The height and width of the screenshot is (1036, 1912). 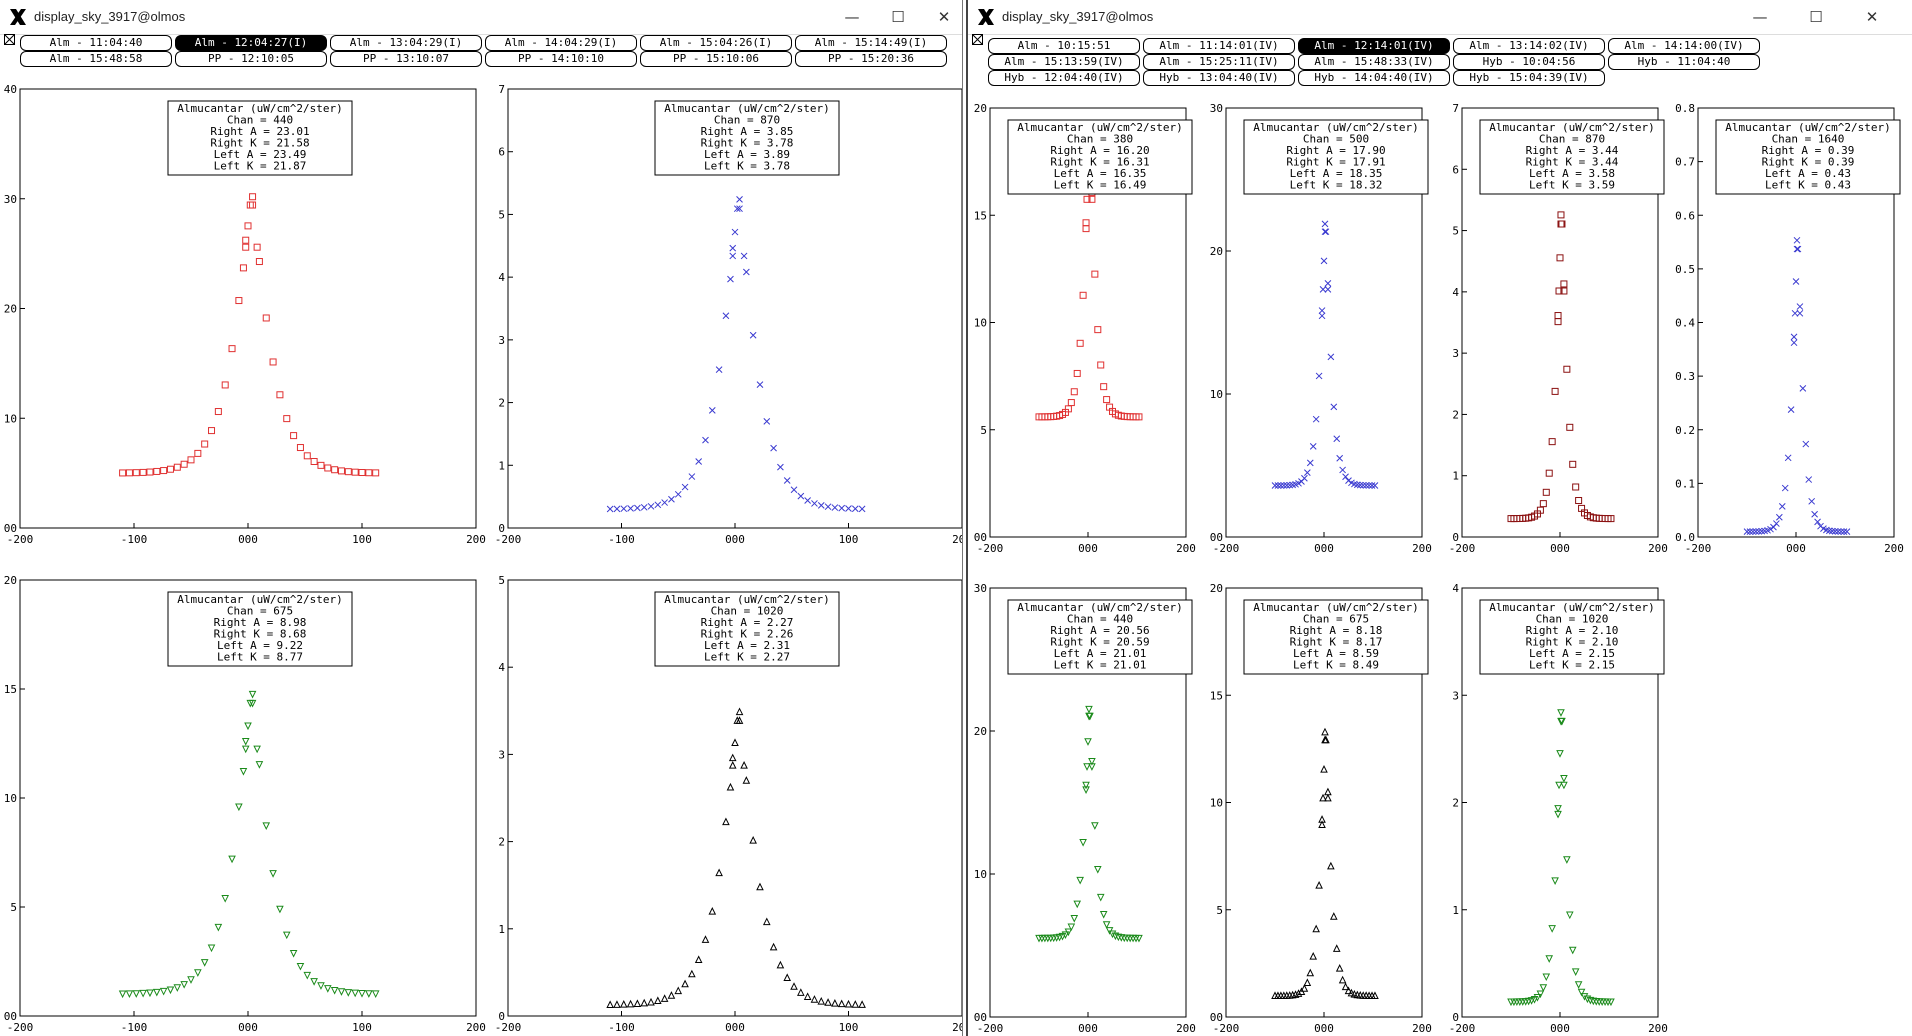 I want to click on time-button: Alm - 11:14:01(IV), so click(x=1219, y=46).